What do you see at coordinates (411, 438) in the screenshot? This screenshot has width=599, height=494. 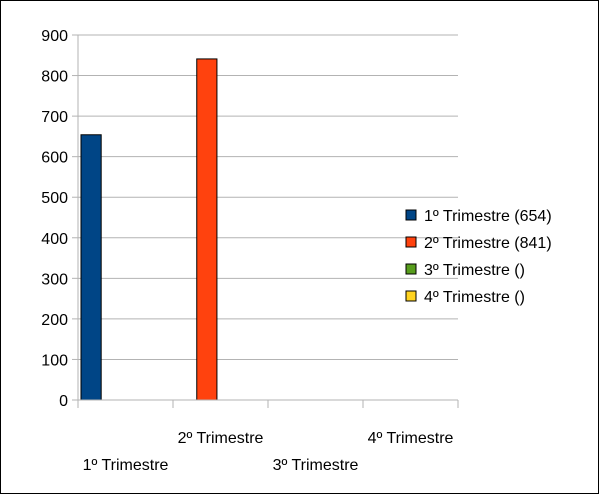 I see `x-tick-label: 4º Trimestre` at bounding box center [411, 438].